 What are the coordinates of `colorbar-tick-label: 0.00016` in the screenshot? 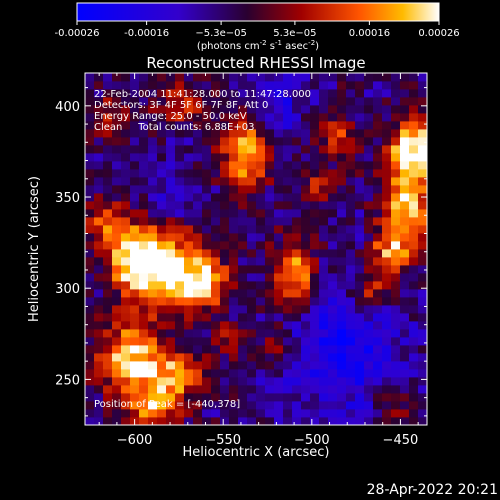 It's located at (369, 33).